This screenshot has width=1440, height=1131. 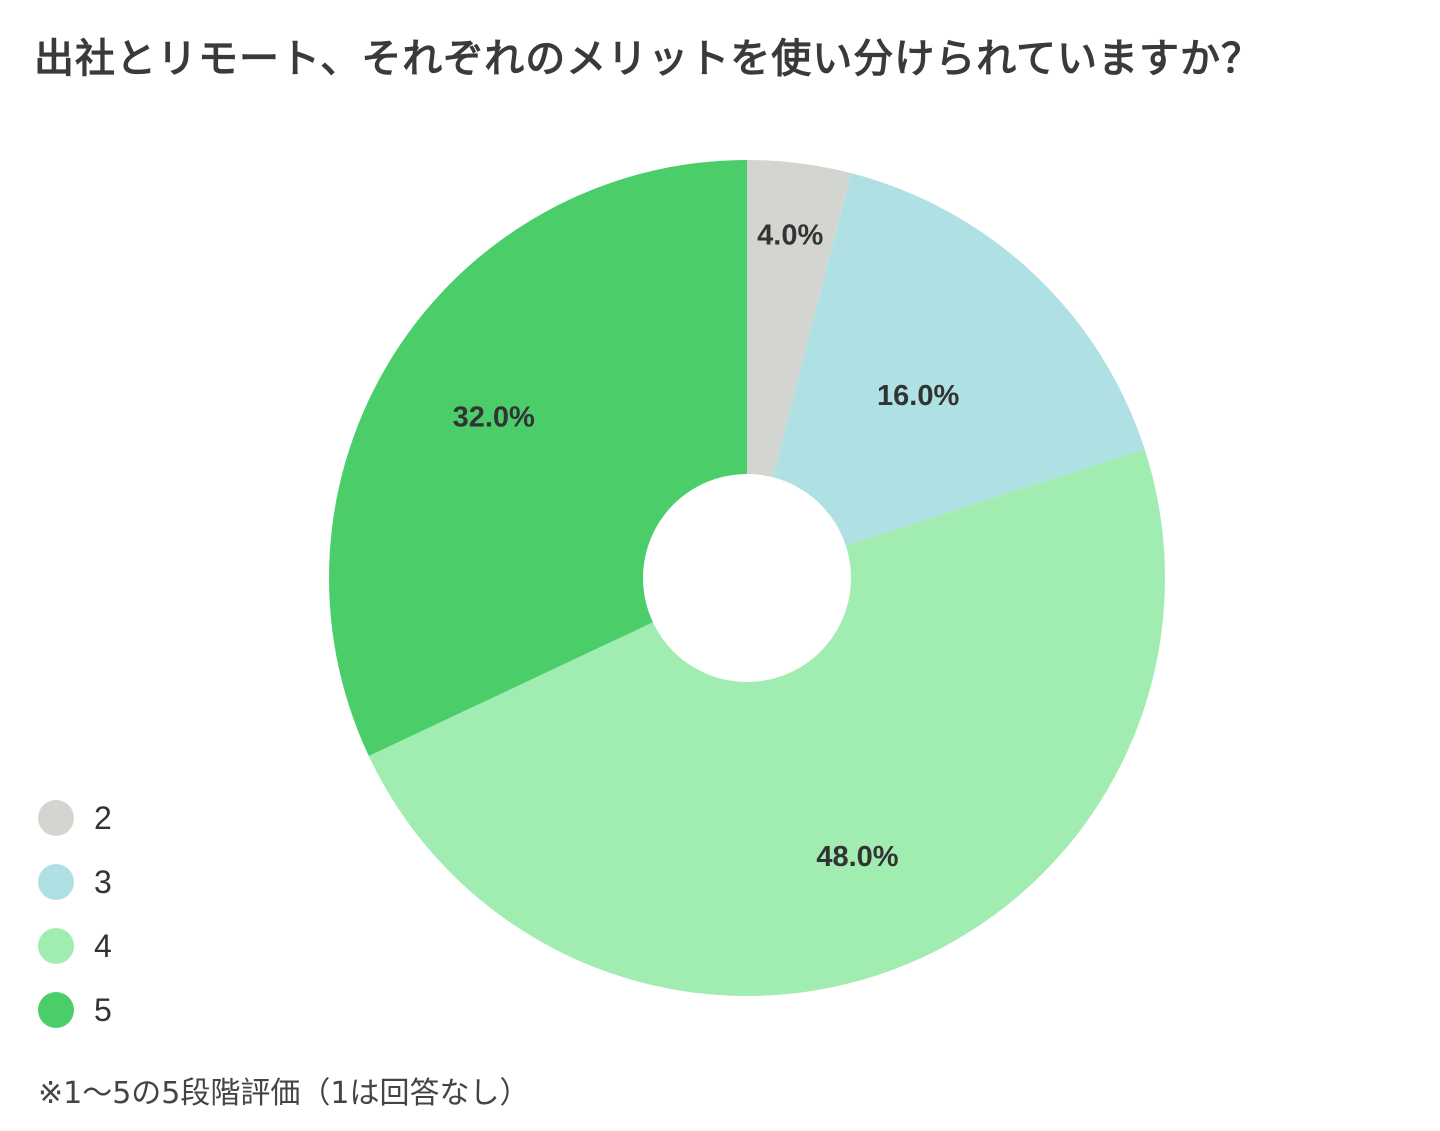 What do you see at coordinates (75, 818) in the screenshot?
I see `legend-item-2: 2` at bounding box center [75, 818].